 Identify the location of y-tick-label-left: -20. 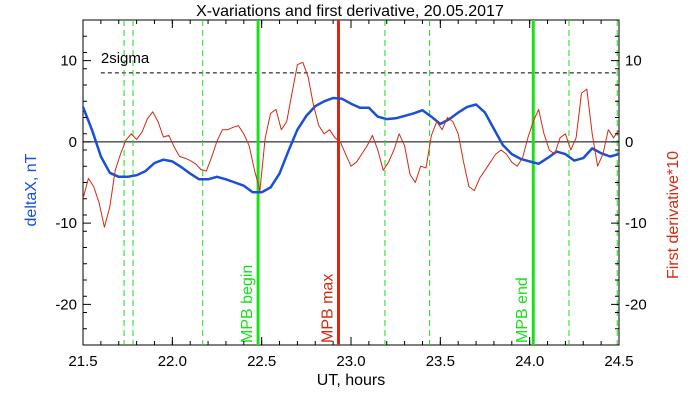
(66, 304).